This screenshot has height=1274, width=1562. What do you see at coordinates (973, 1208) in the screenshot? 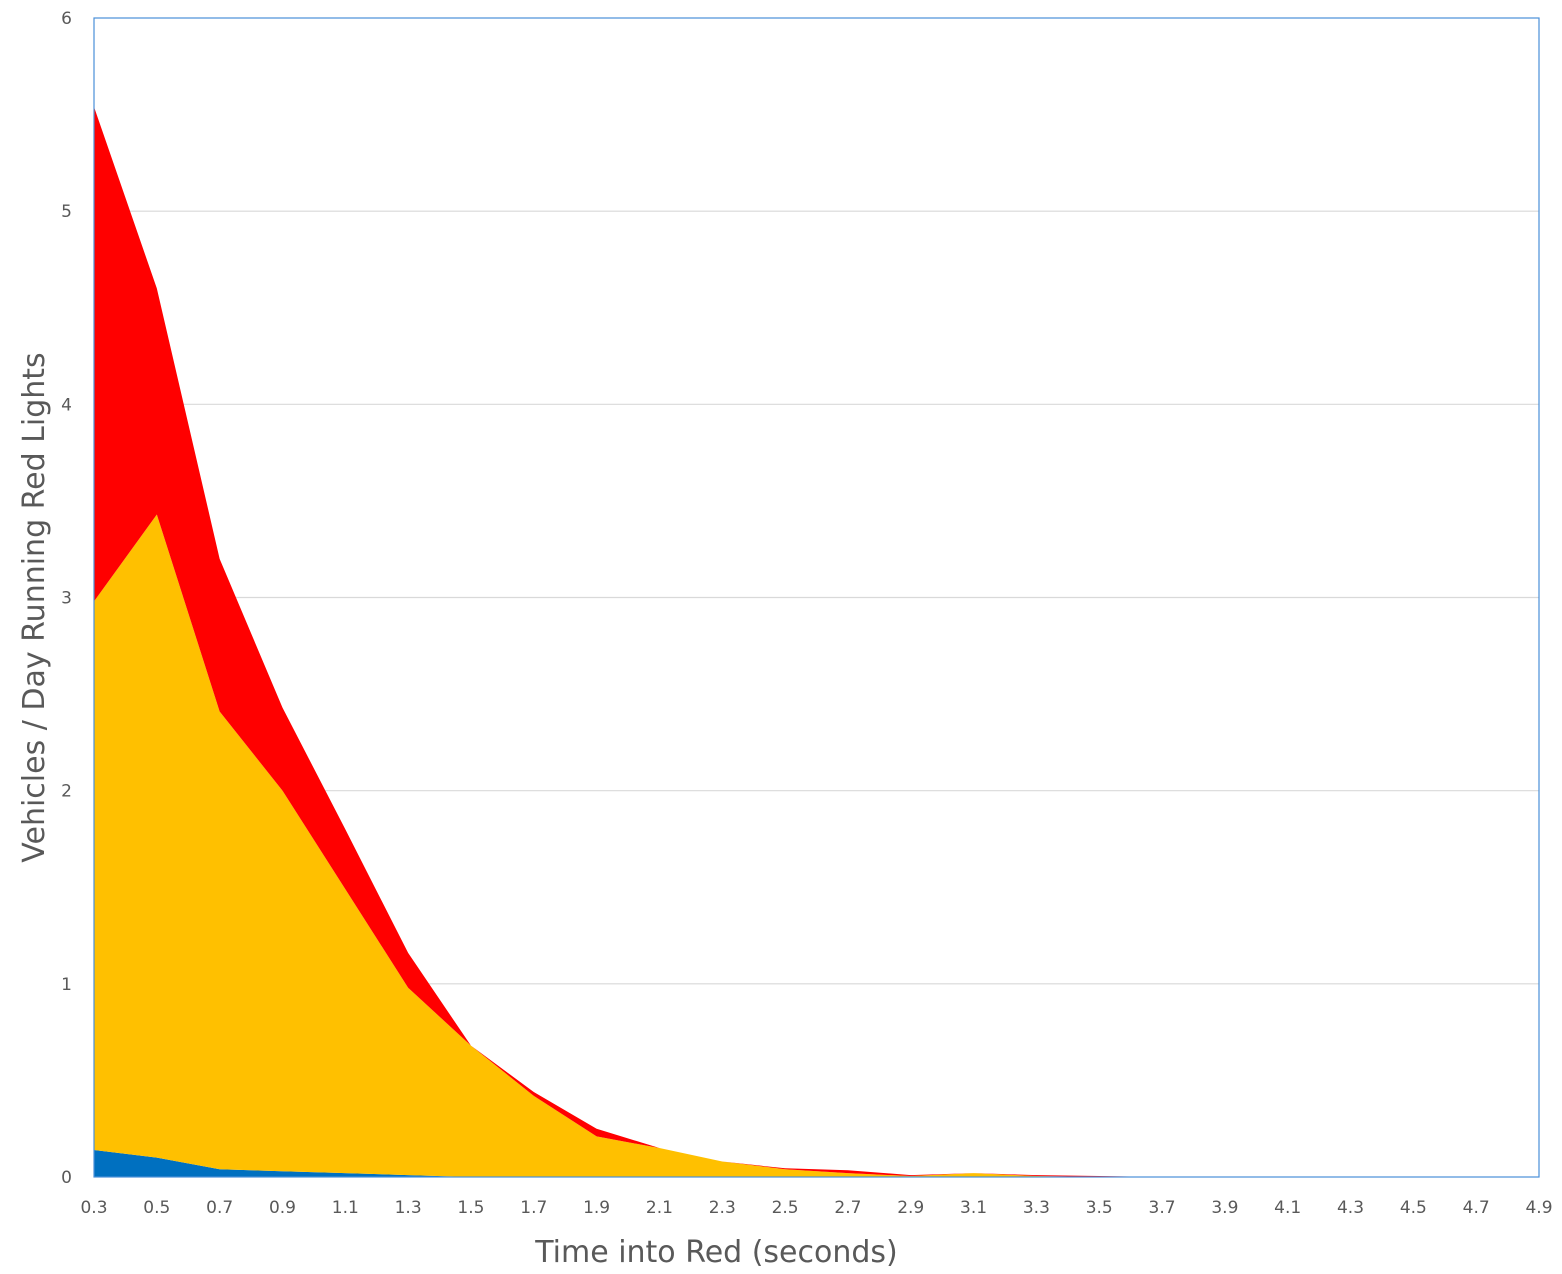
I see `x-tick-label-14: 3.1` at bounding box center [973, 1208].